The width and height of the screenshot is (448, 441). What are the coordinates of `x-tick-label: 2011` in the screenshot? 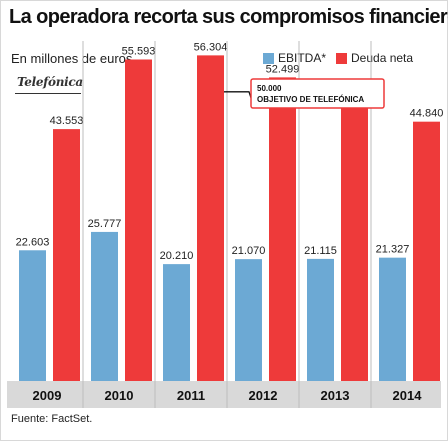 It's located at (191, 395).